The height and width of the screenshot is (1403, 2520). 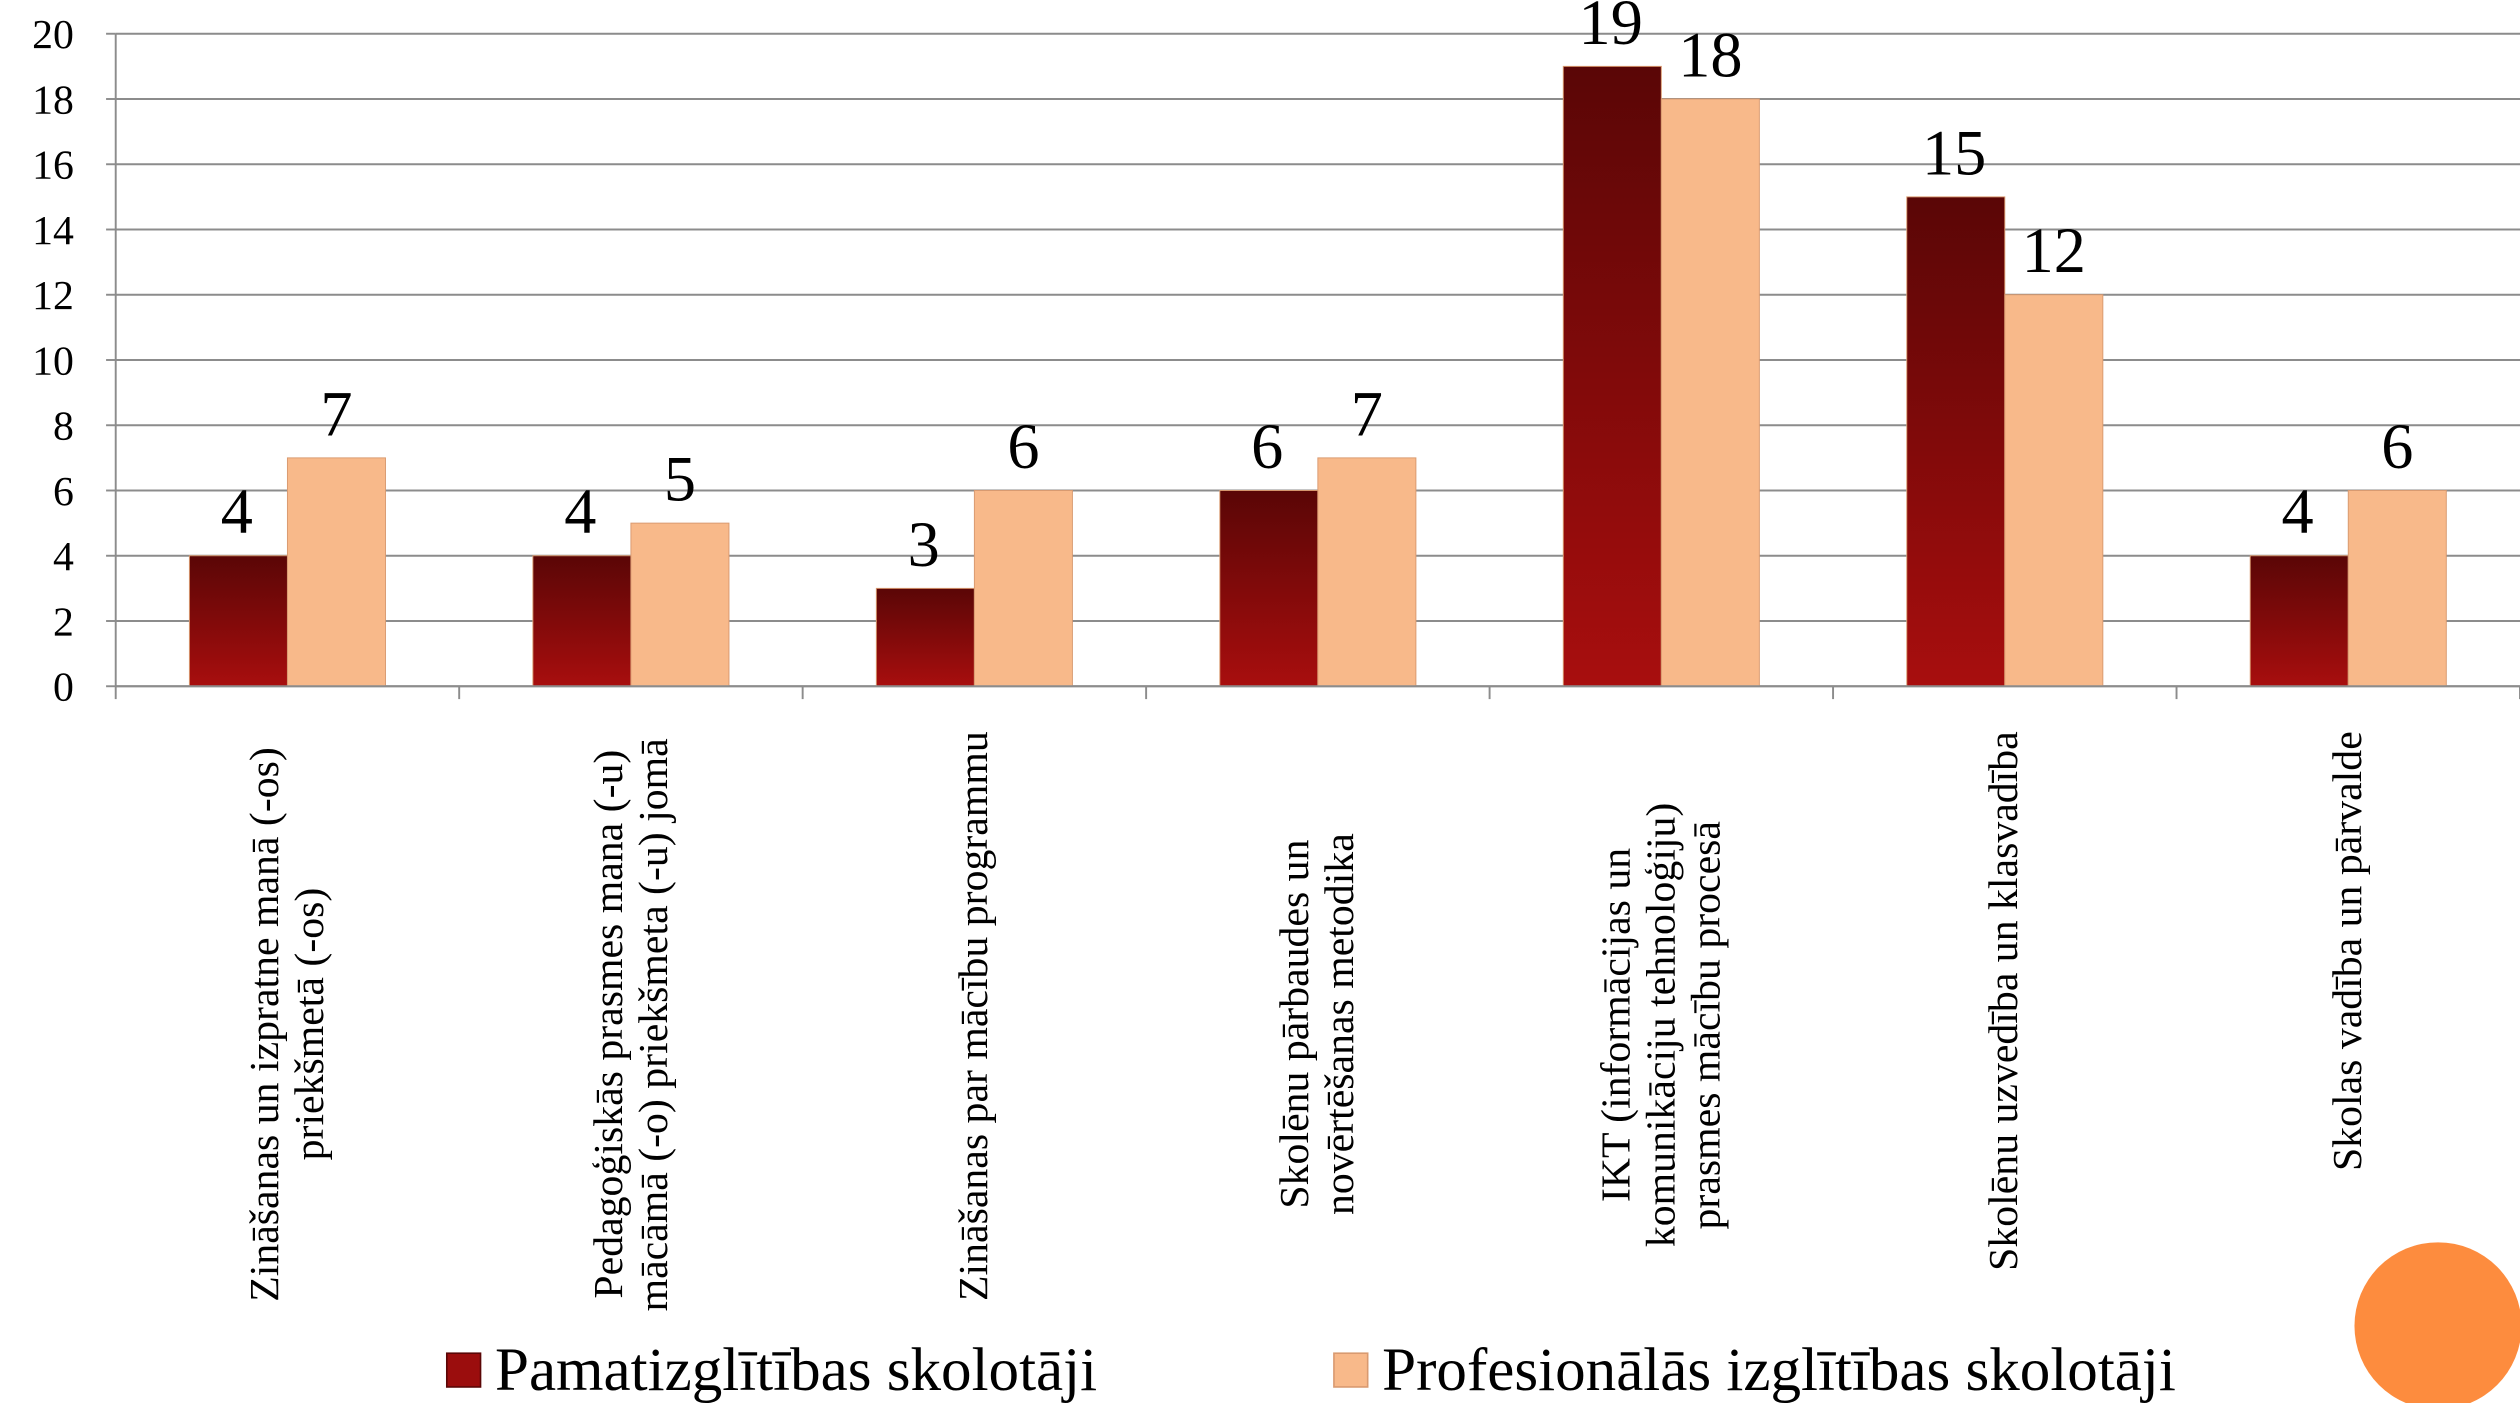 What do you see at coordinates (1779, 1370) in the screenshot?
I see `legend-label: Profesionālās izglītības skolotāji` at bounding box center [1779, 1370].